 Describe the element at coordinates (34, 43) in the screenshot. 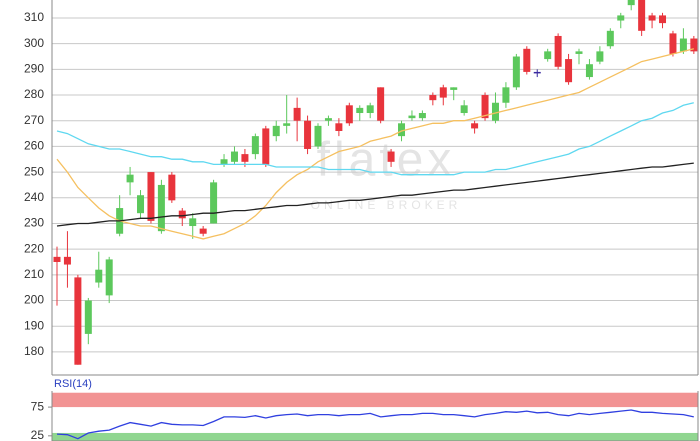

I see `y-tick-label: 300` at that location.